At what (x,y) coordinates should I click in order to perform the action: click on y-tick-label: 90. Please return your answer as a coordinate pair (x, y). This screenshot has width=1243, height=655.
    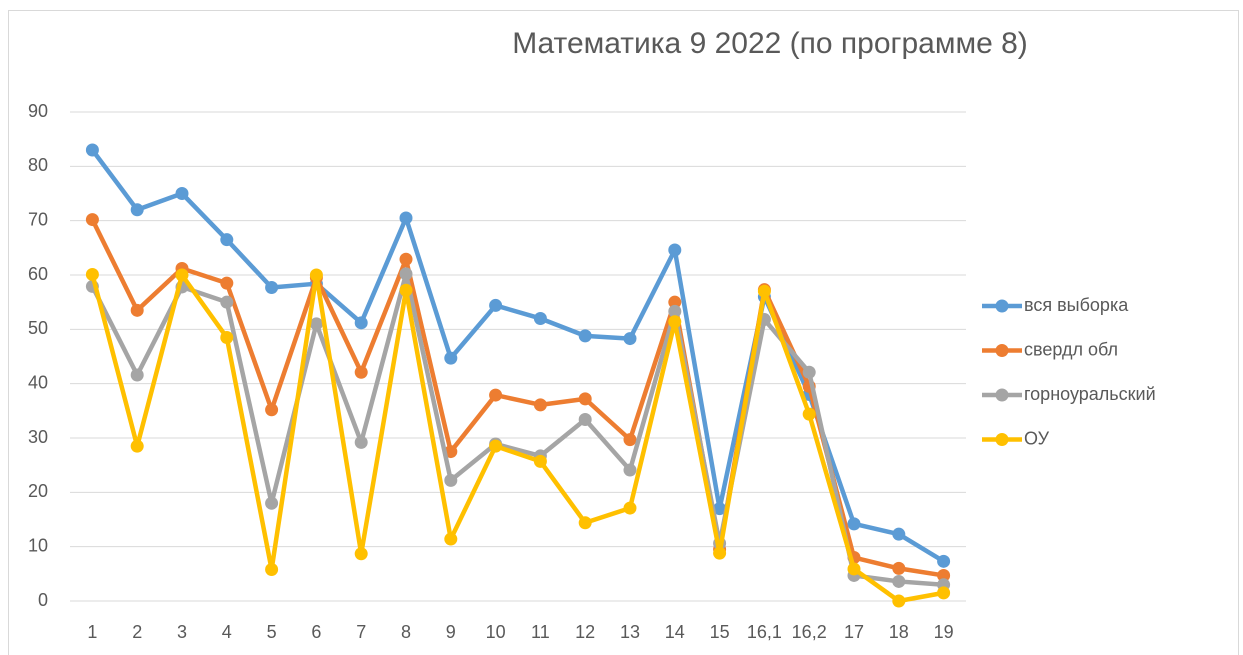
    Looking at the image, I should click on (38, 111).